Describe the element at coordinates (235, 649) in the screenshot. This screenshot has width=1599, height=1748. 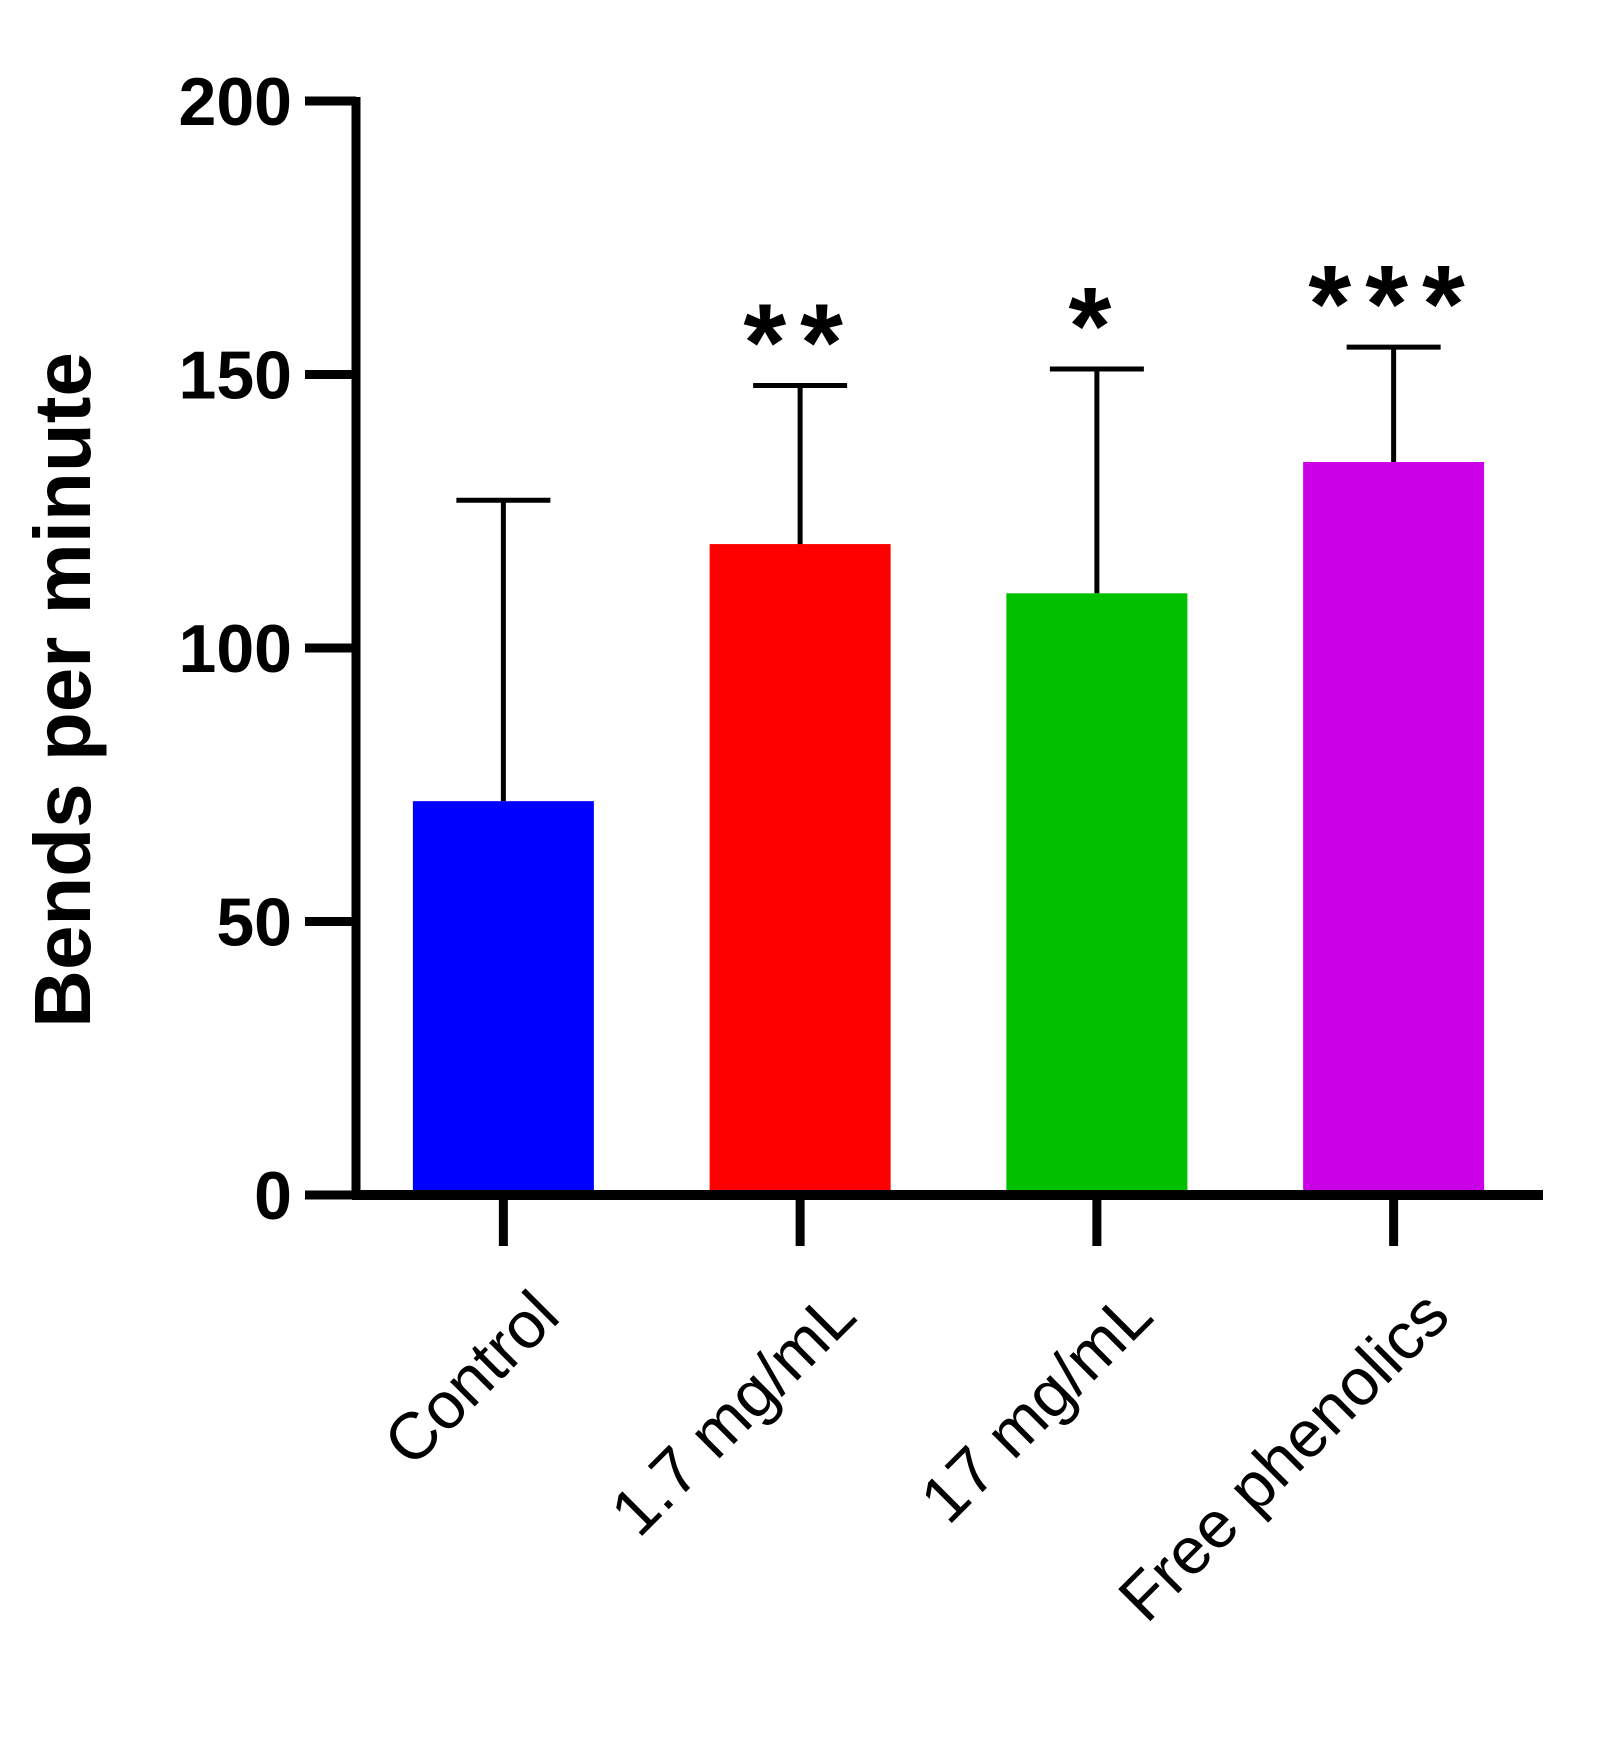
I see `y-tick-label: 100` at that location.